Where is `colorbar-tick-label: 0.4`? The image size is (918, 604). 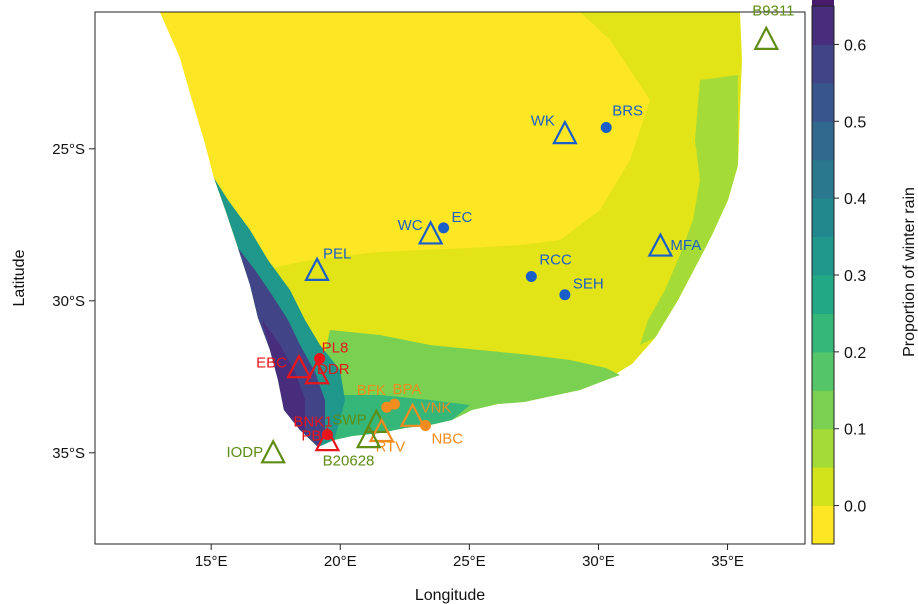 colorbar-tick-label: 0.4 is located at coordinates (855, 199).